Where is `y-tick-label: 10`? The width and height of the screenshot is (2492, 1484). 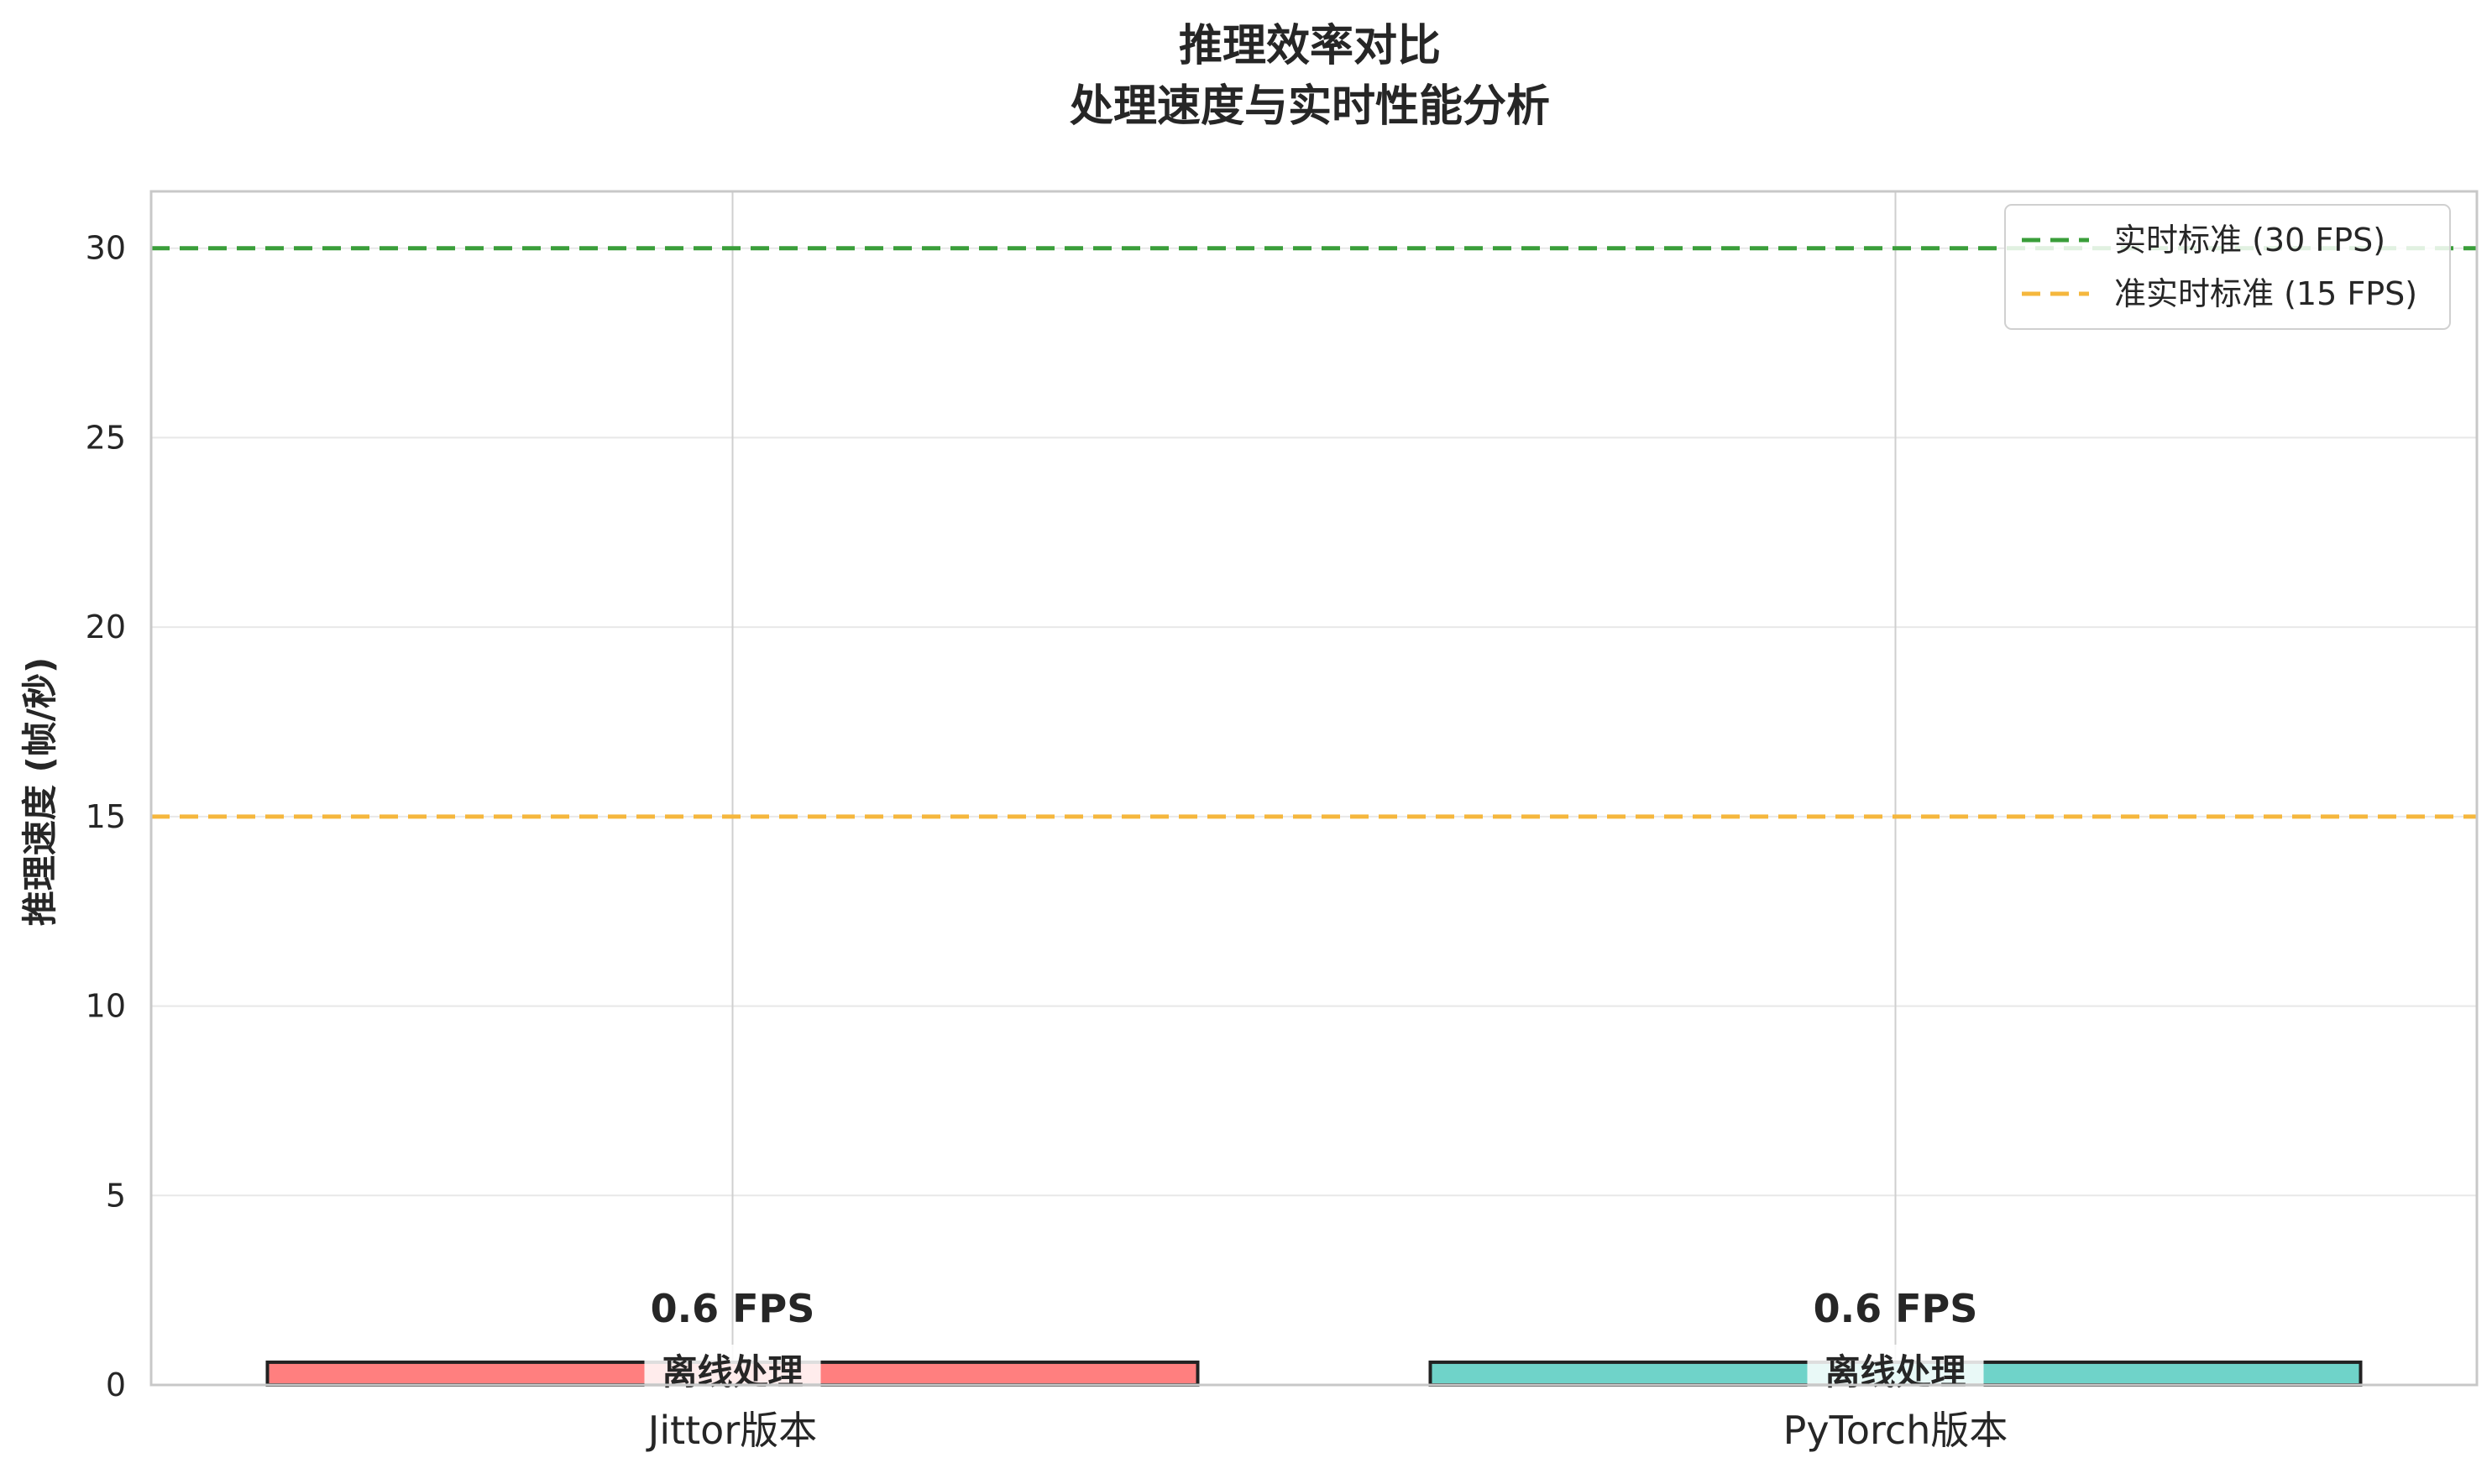 y-tick-label: 10 is located at coordinates (106, 1006).